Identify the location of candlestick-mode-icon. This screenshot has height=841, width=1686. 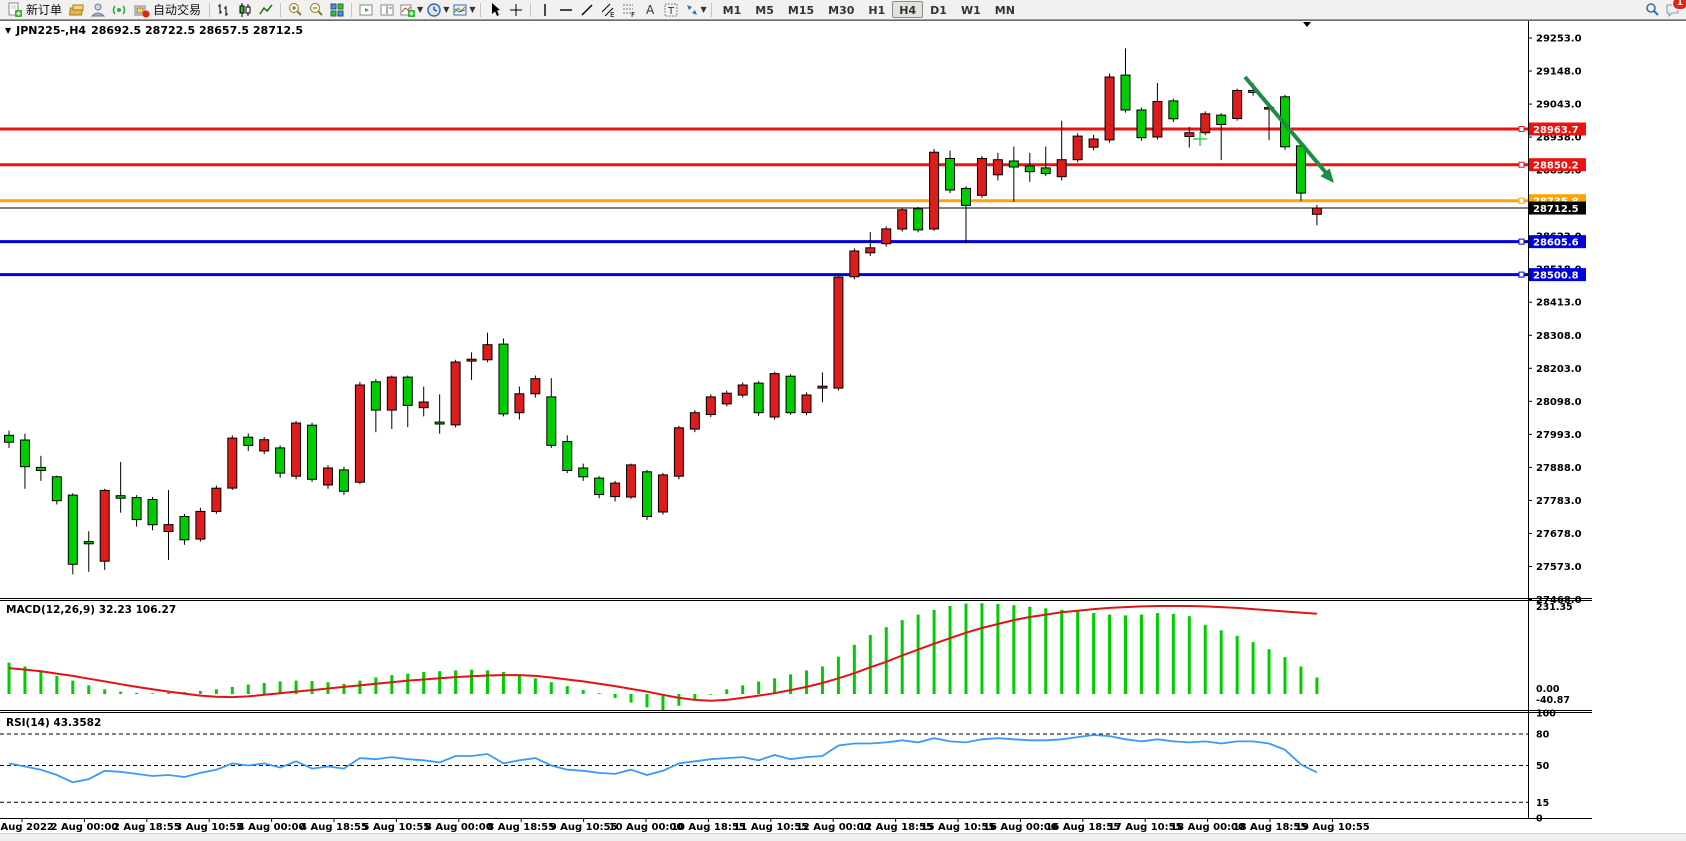
(245, 10).